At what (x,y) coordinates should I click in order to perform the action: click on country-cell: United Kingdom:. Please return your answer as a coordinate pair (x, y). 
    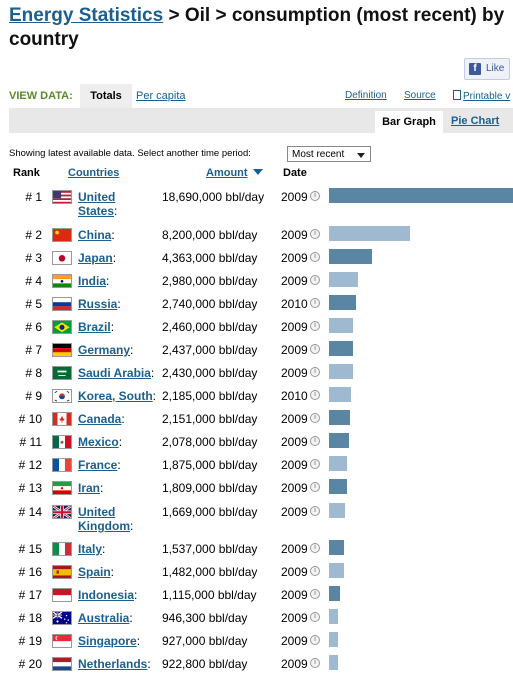
    Looking at the image, I should click on (118, 519).